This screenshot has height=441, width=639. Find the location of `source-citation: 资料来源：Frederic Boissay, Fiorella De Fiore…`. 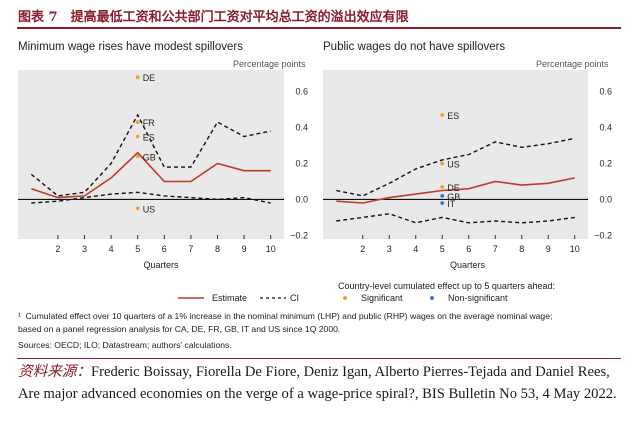

source-citation: 资料来源：Frederic Boissay, Fiorella De Fiore… is located at coordinates (322, 383).